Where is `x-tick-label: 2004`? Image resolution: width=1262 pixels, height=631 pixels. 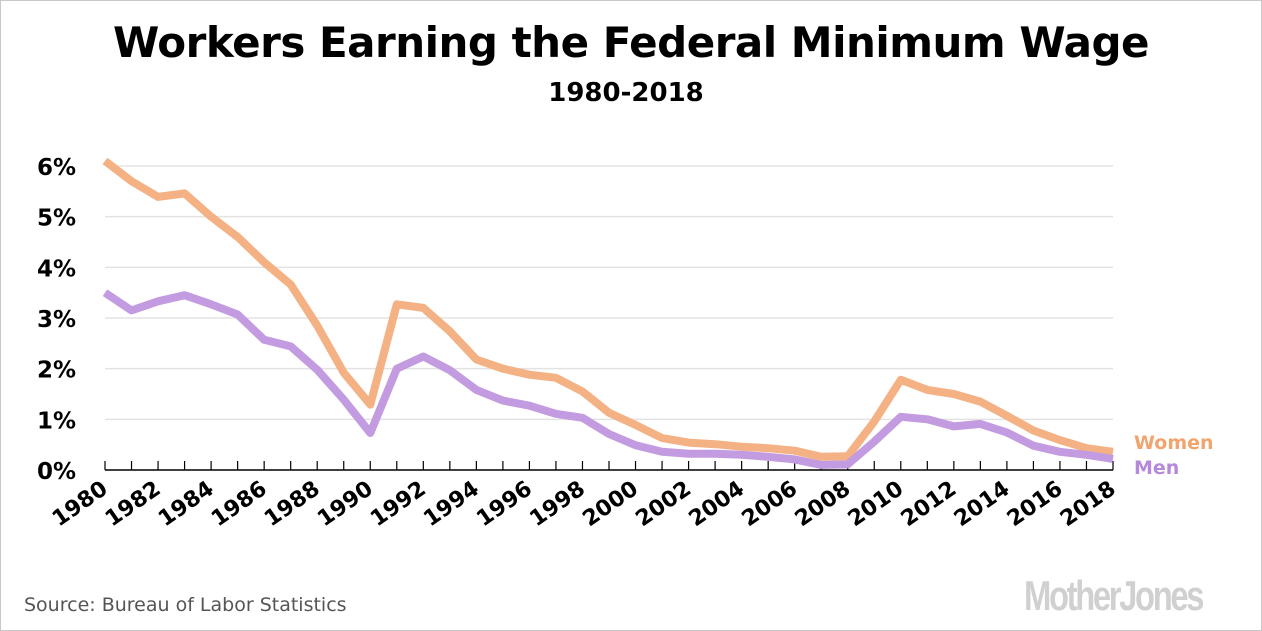 x-tick-label: 2004 is located at coordinates (717, 504).